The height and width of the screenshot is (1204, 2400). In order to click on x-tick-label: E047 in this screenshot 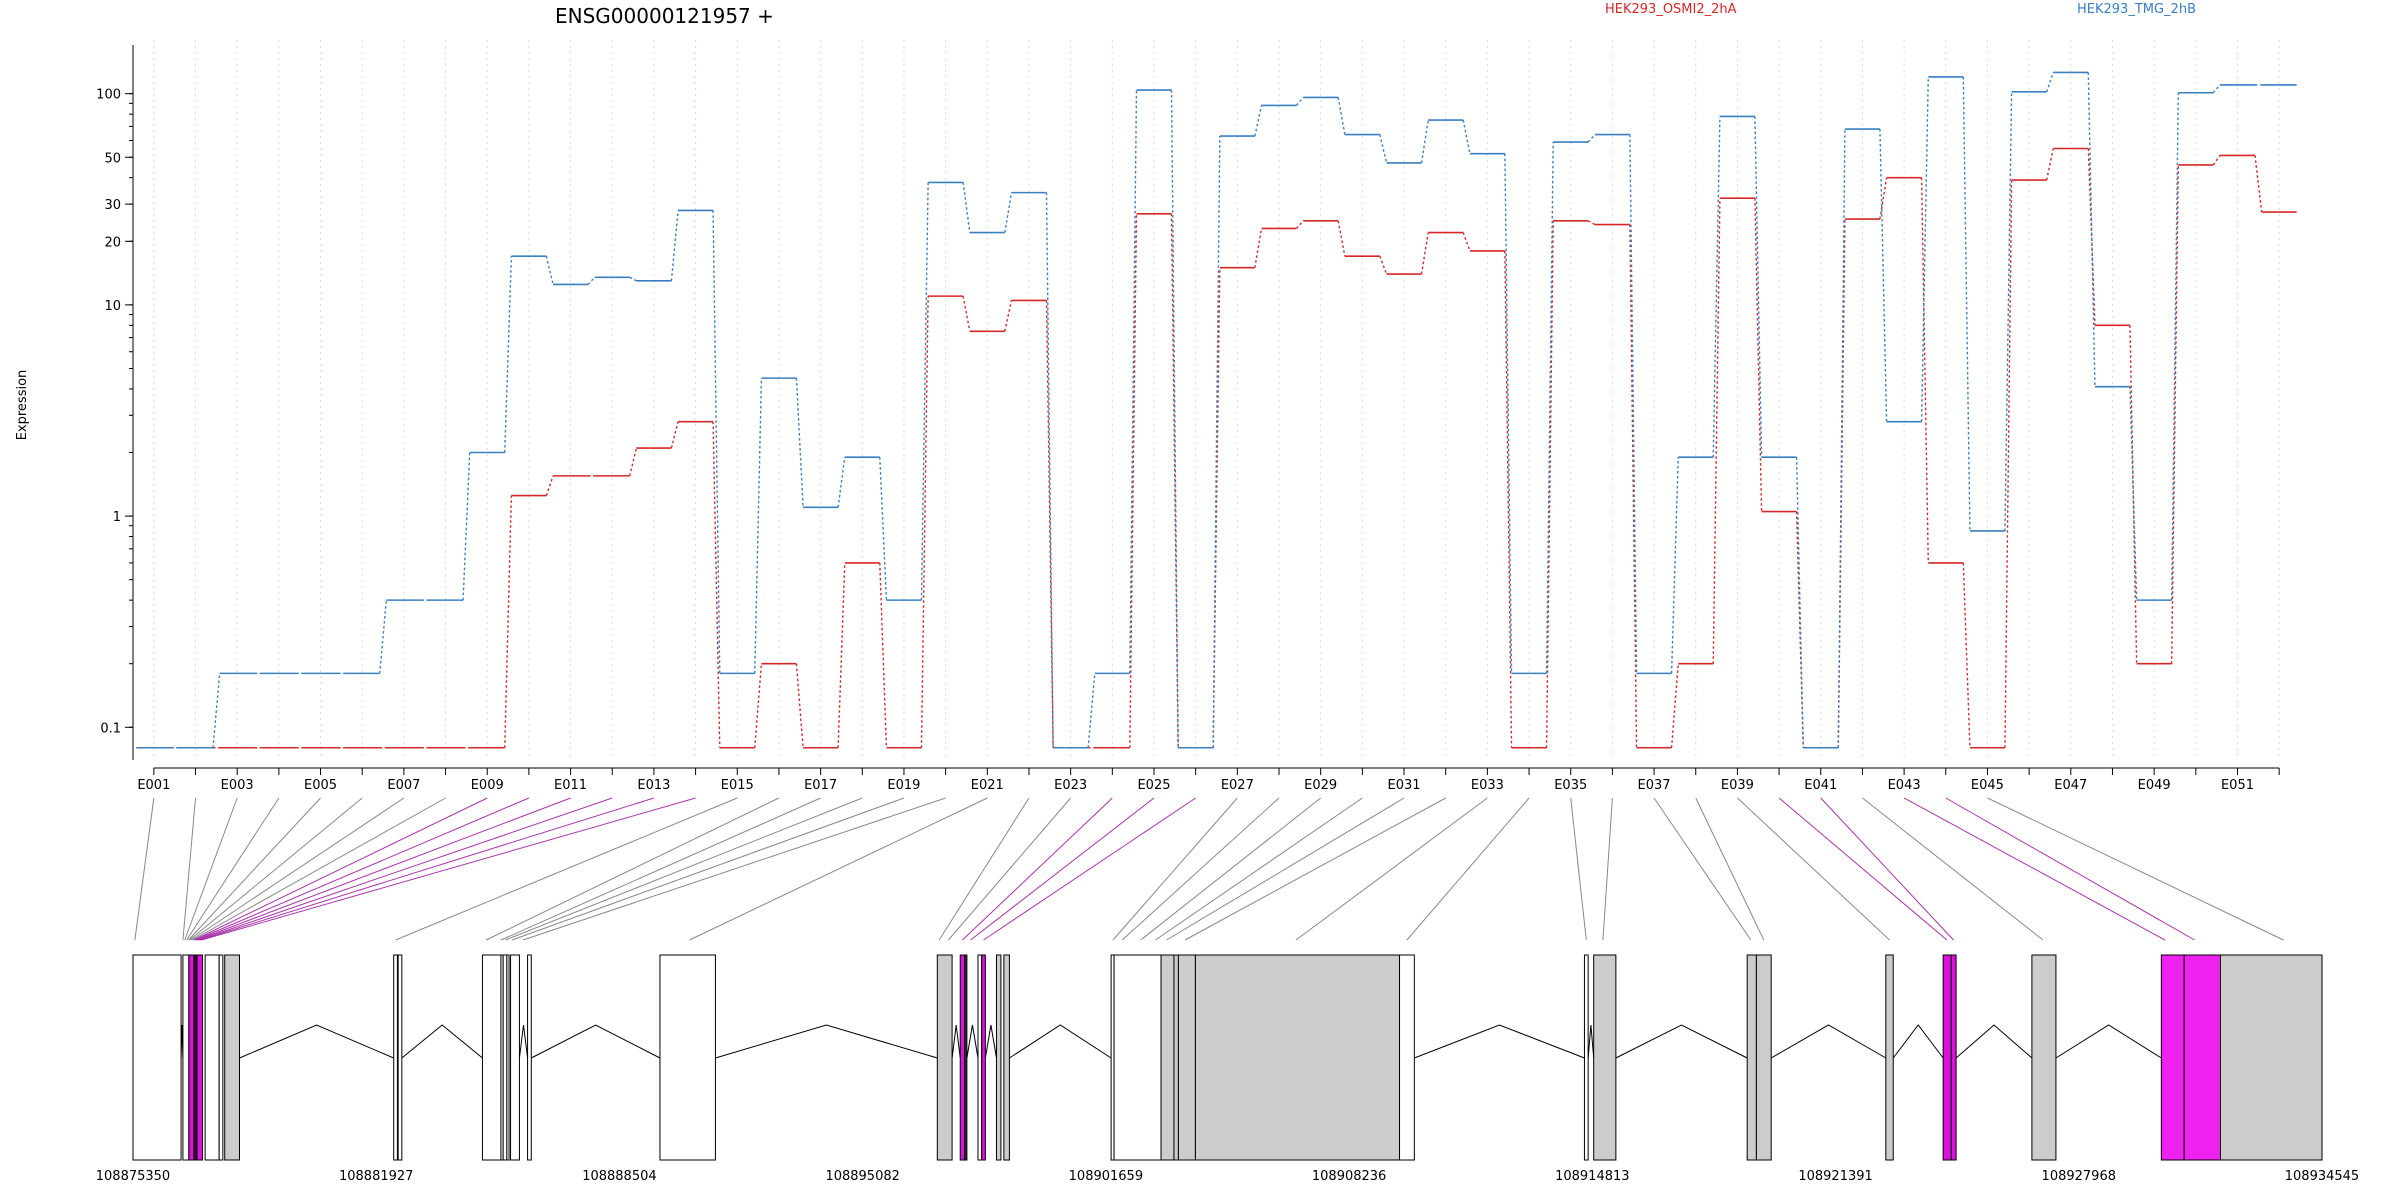, I will do `click(2070, 785)`.